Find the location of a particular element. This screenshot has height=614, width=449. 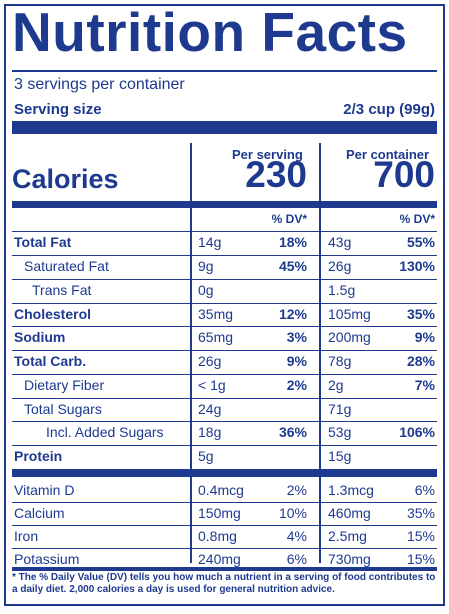

vitamin-serving-amount: 150mg is located at coordinates (219, 513).